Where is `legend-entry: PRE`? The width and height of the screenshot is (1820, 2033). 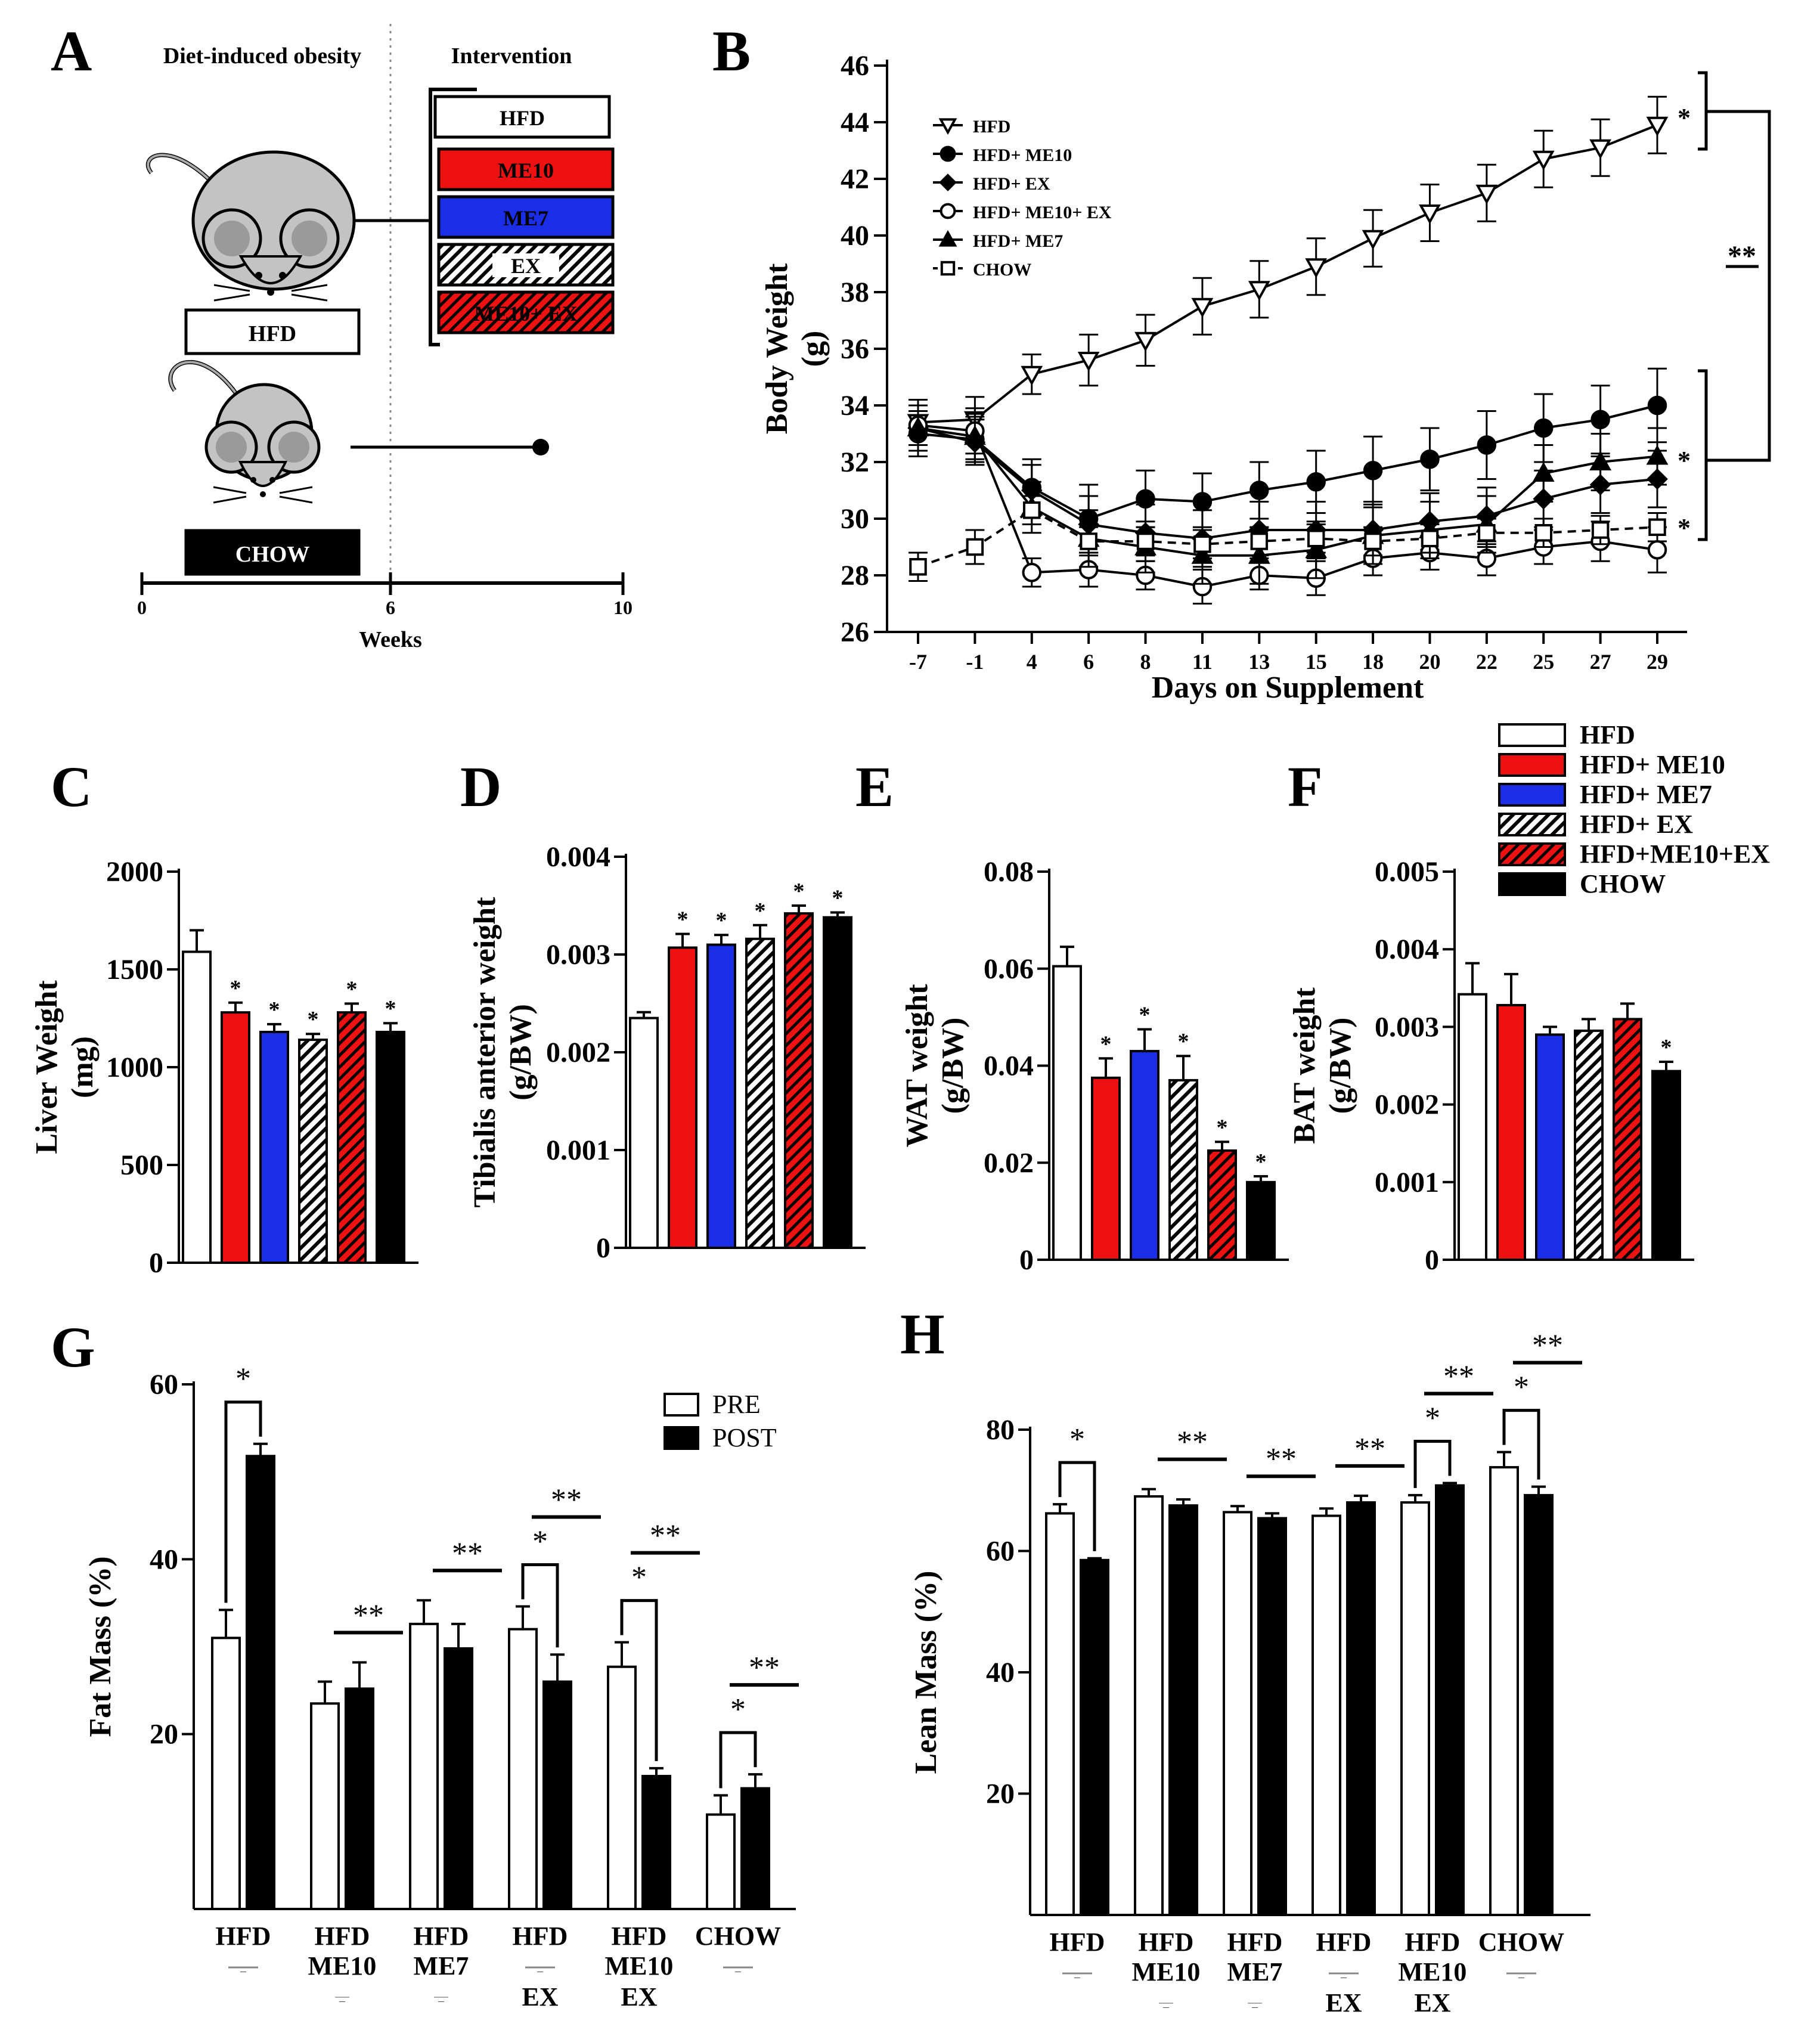 legend-entry: PRE is located at coordinates (712, 1404).